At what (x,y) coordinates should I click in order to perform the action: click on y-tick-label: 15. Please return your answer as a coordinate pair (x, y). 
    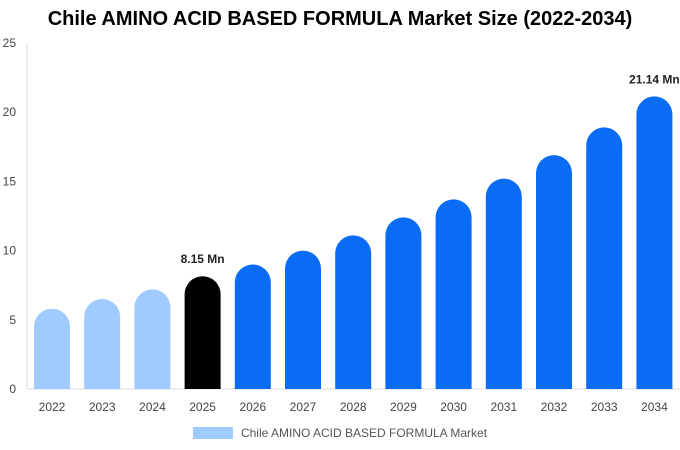
    Looking at the image, I should click on (10, 181).